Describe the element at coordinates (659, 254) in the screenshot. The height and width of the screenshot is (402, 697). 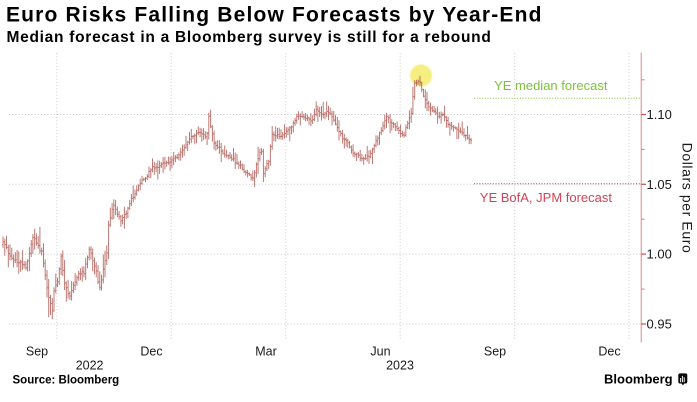
I see `svg-text: 1.00` at that location.